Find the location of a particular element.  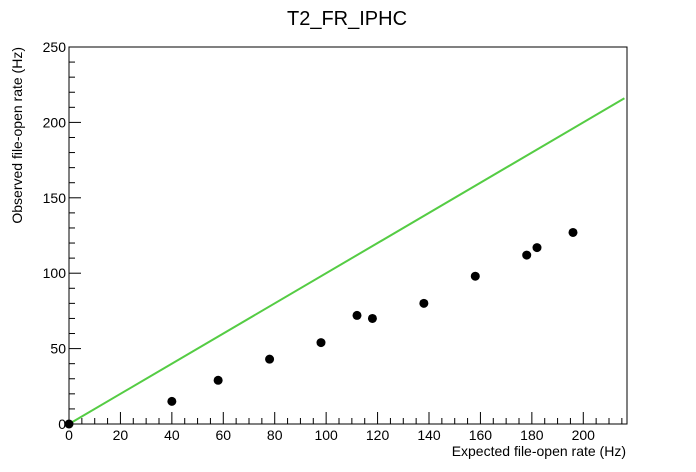

y-tick-label: 0 is located at coordinates (62, 424).